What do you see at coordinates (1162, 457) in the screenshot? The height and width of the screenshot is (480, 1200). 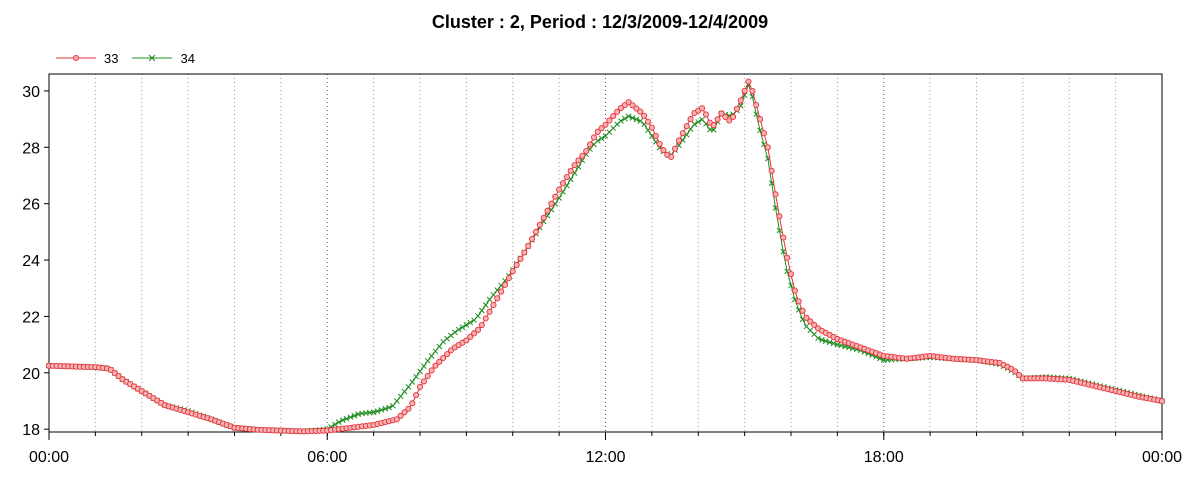 I see `x-tick-label: 00:00` at bounding box center [1162, 457].